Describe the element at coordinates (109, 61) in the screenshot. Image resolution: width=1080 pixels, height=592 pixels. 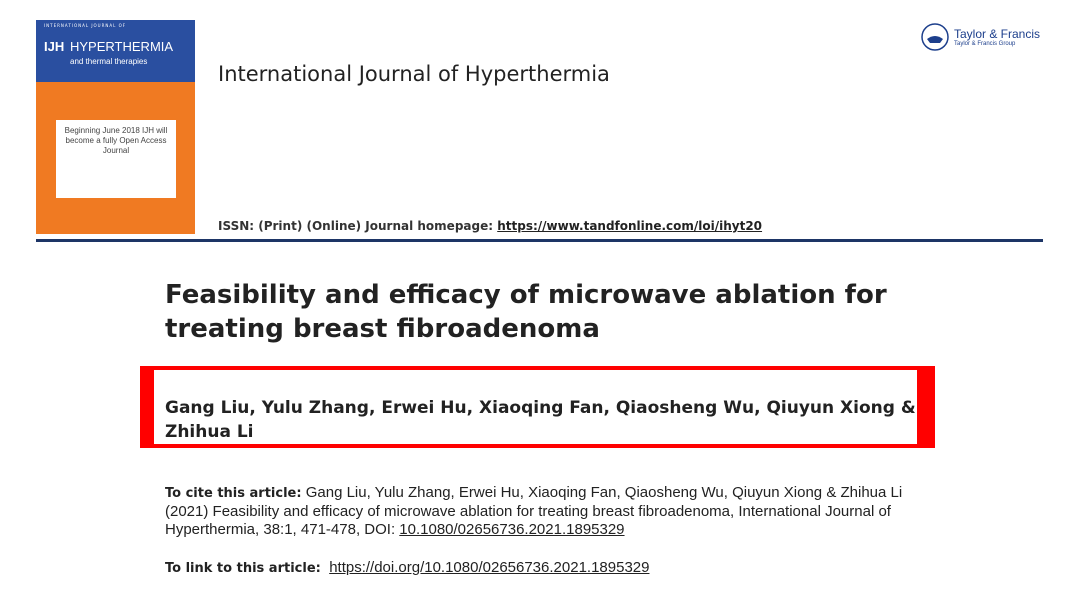
I see `cover-subtitle: and thermal therapies` at that location.